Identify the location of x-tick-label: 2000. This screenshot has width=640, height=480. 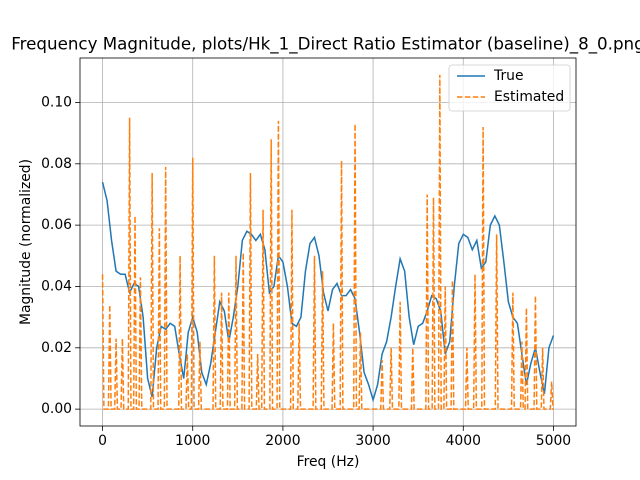
(282, 441).